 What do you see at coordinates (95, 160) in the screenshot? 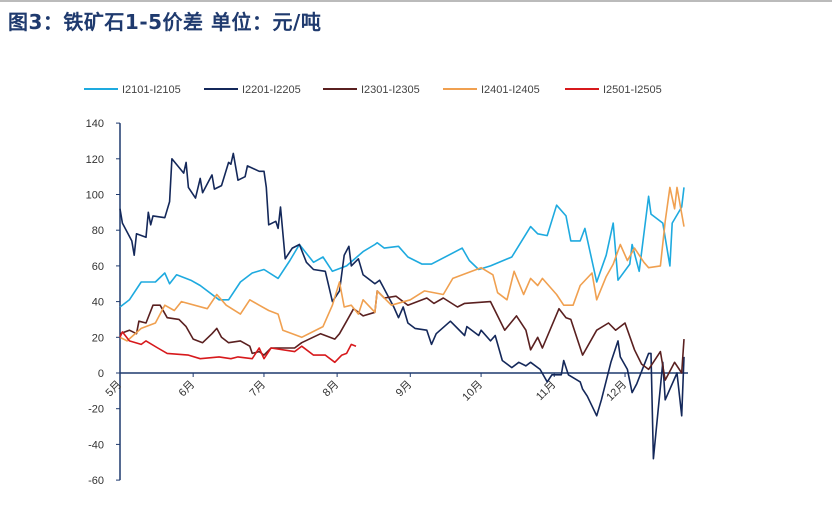
I see `y-tick-label: 120` at bounding box center [95, 160].